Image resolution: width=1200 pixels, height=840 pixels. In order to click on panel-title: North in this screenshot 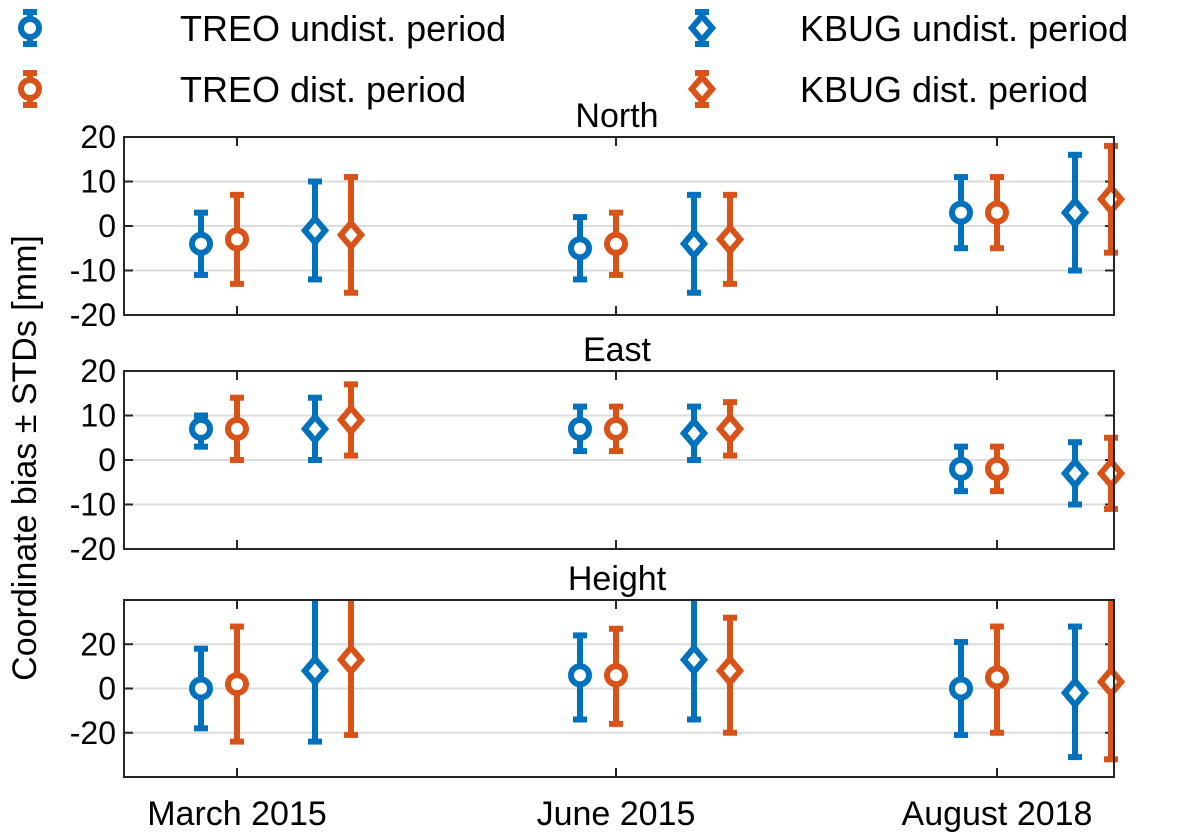, I will do `click(616, 116)`.